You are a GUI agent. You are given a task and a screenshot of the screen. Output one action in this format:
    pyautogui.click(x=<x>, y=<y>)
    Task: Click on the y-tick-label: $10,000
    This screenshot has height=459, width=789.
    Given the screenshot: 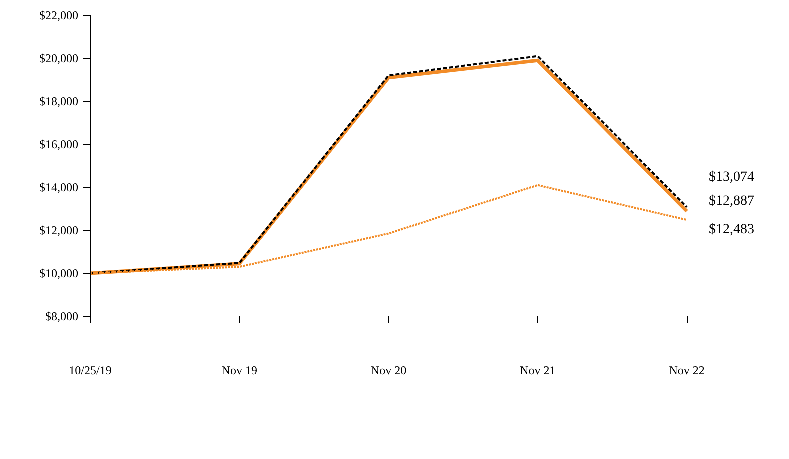 What is the action you would take?
    pyautogui.click(x=59, y=273)
    